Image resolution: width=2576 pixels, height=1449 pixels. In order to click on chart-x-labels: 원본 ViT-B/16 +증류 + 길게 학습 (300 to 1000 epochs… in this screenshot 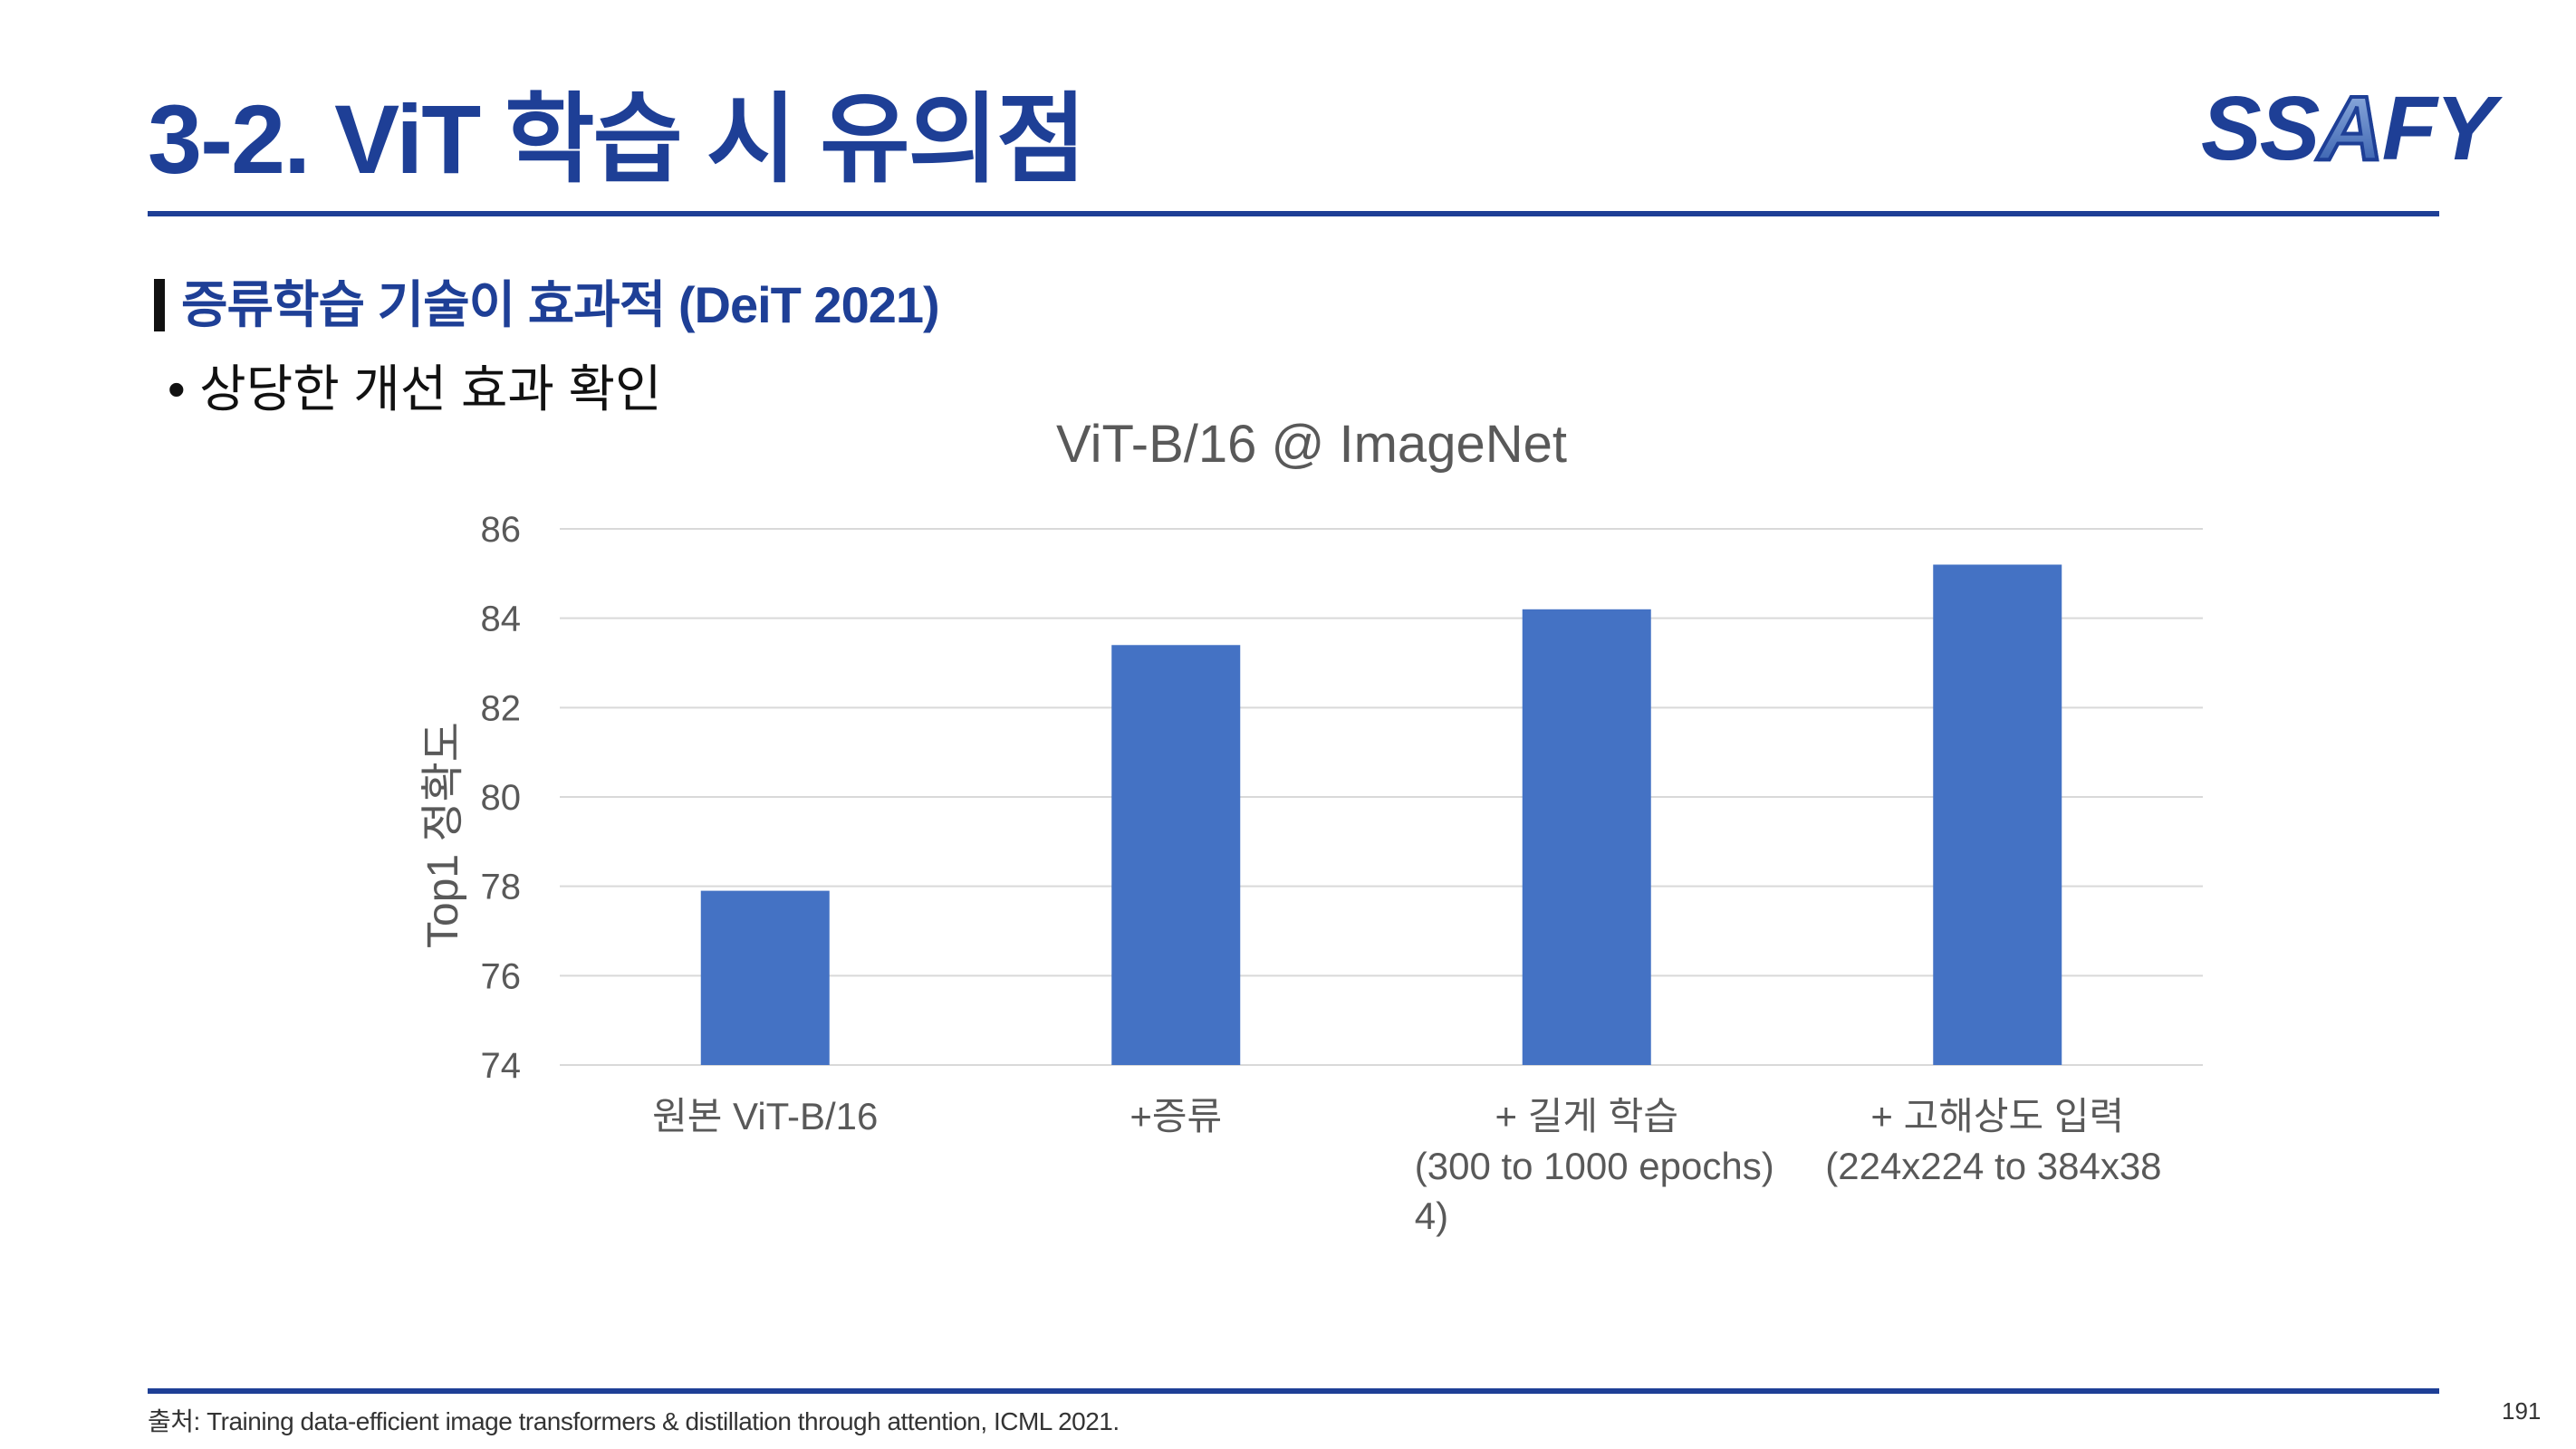, I will do `click(1406, 1166)`.